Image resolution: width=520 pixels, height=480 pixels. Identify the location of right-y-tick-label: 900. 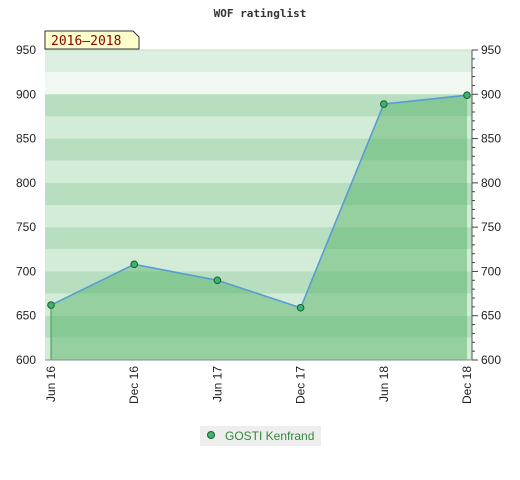
(491, 94).